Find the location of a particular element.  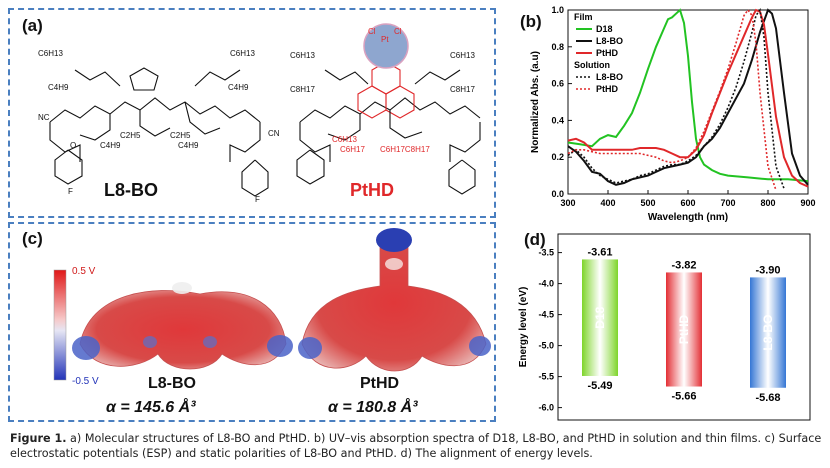

x-tick-label: 400 is located at coordinates (607, 203).